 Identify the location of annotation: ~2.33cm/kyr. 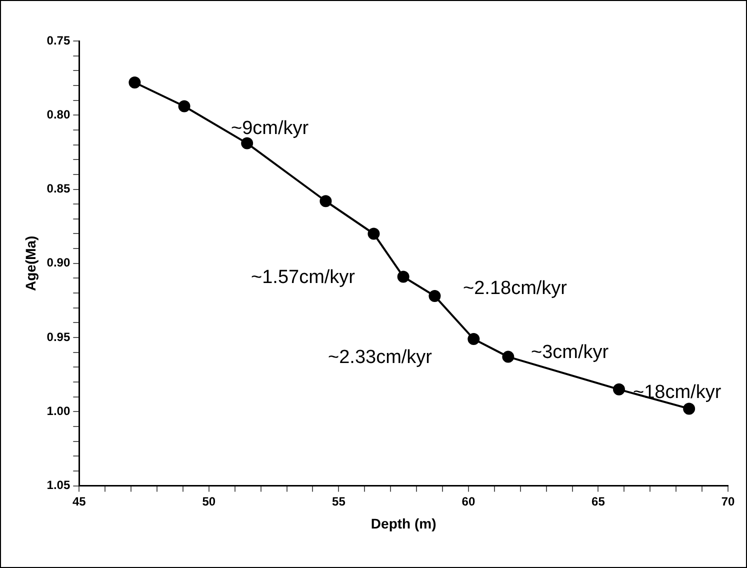
(380, 357).